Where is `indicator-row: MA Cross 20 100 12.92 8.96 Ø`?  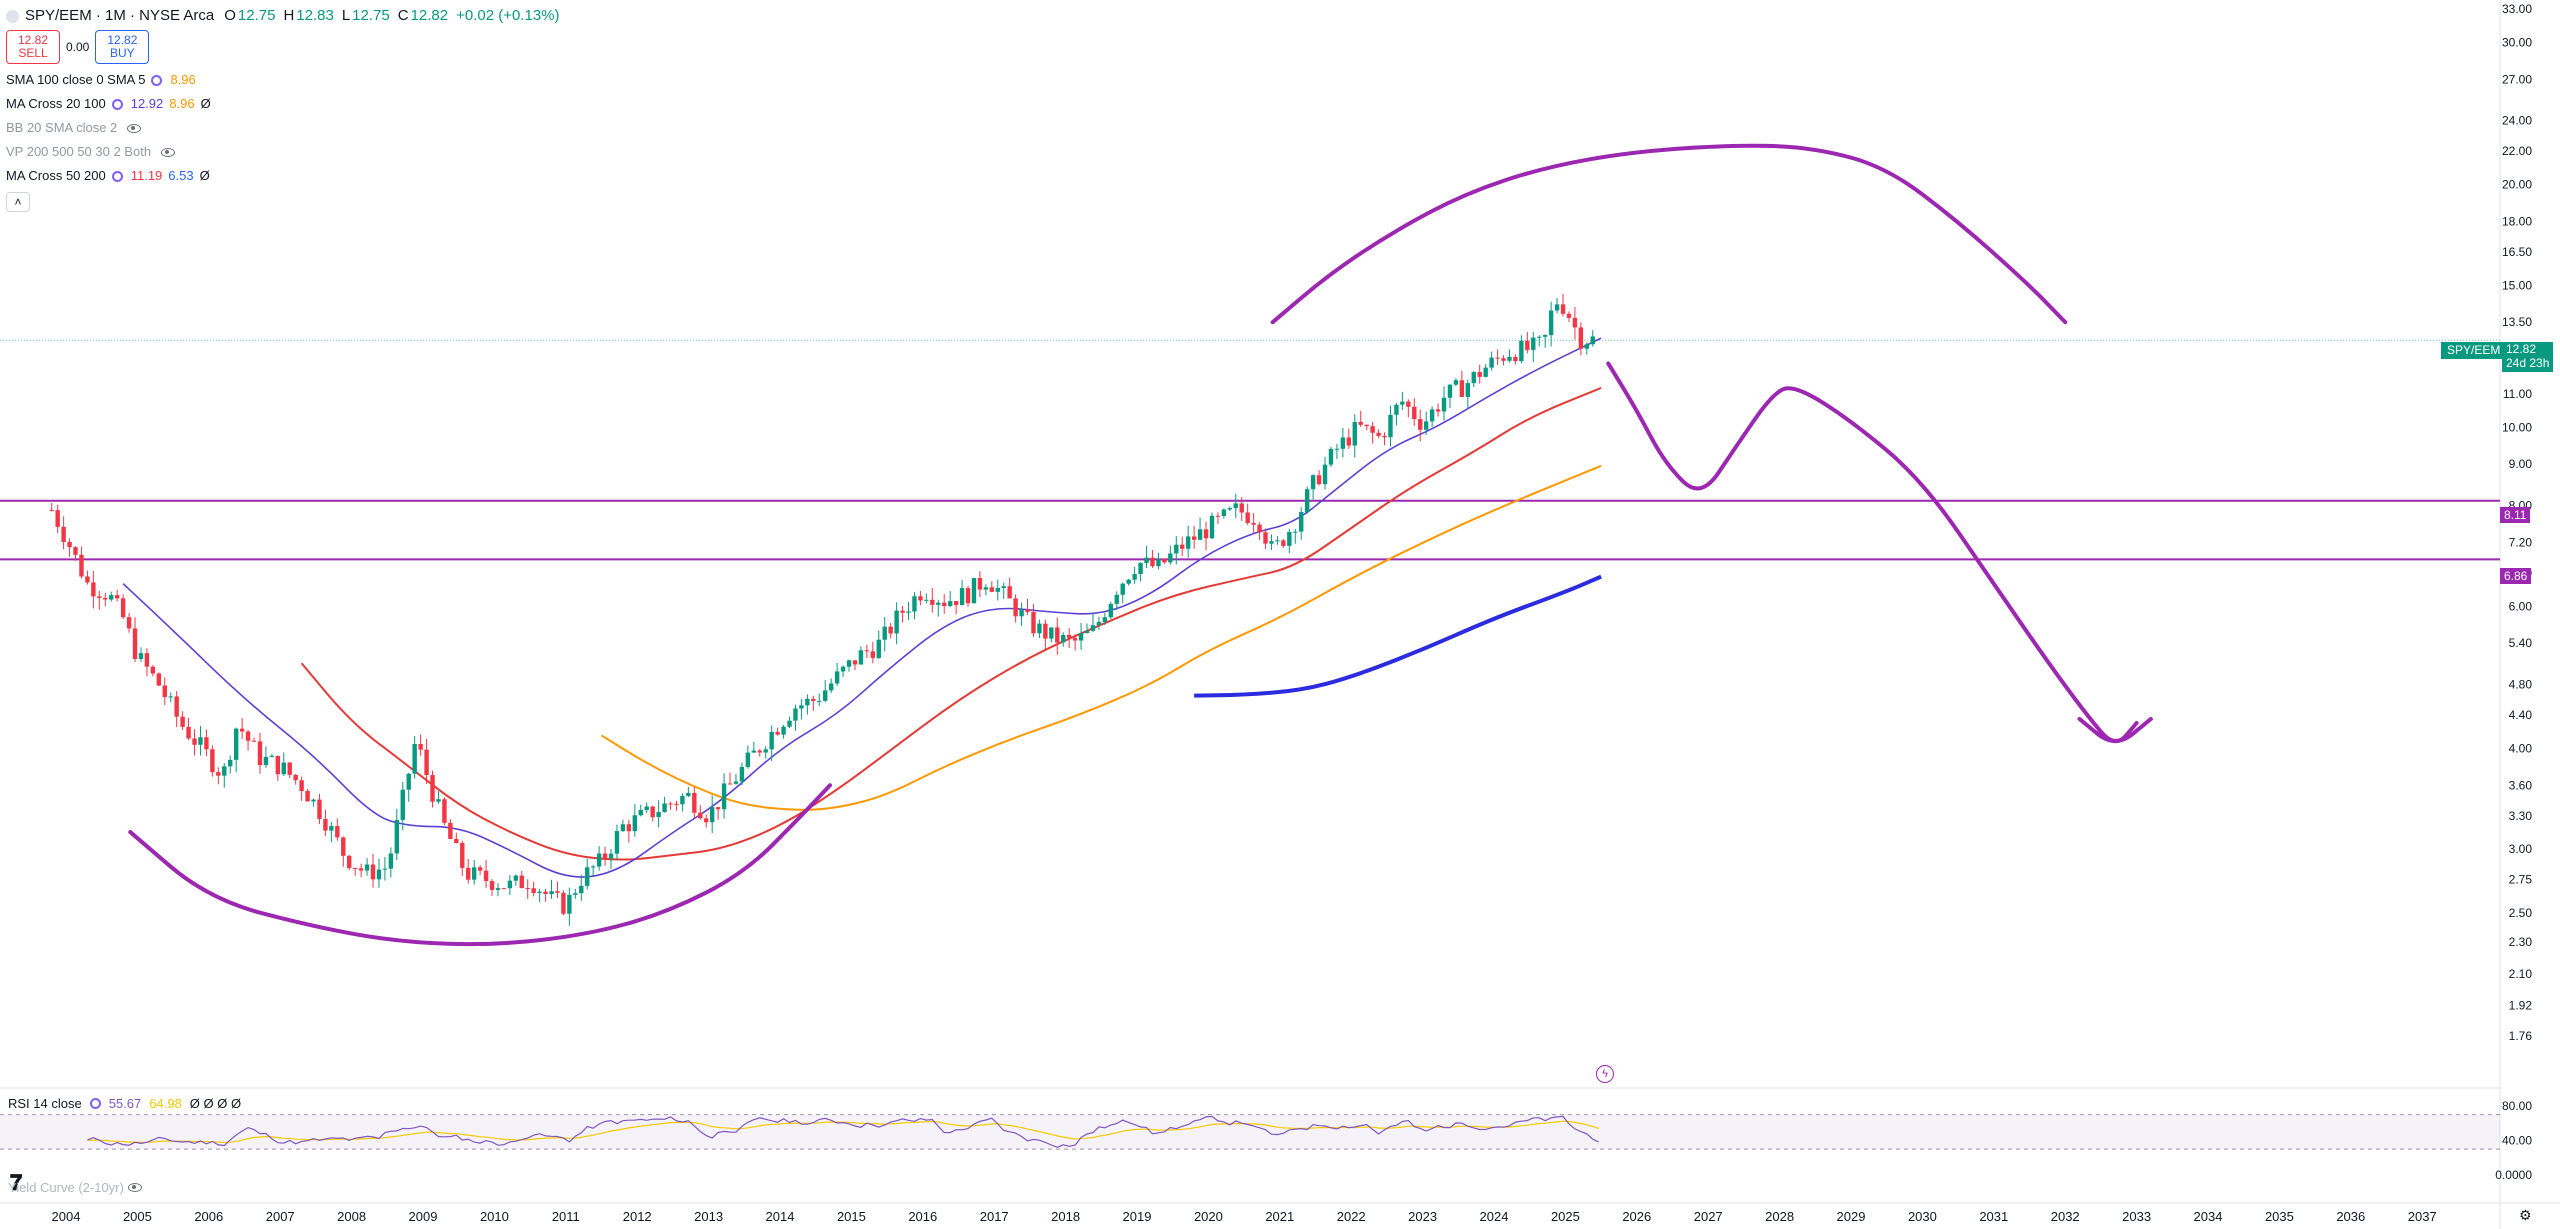
indicator-row: MA Cross 20 100 12.92 8.96 Ø is located at coordinates (287, 104).